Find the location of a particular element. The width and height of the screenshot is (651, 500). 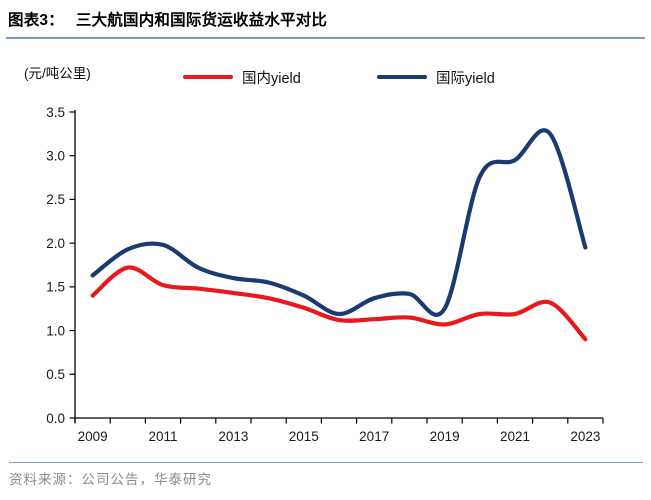

x-tick-label: 2015 is located at coordinates (304, 436).